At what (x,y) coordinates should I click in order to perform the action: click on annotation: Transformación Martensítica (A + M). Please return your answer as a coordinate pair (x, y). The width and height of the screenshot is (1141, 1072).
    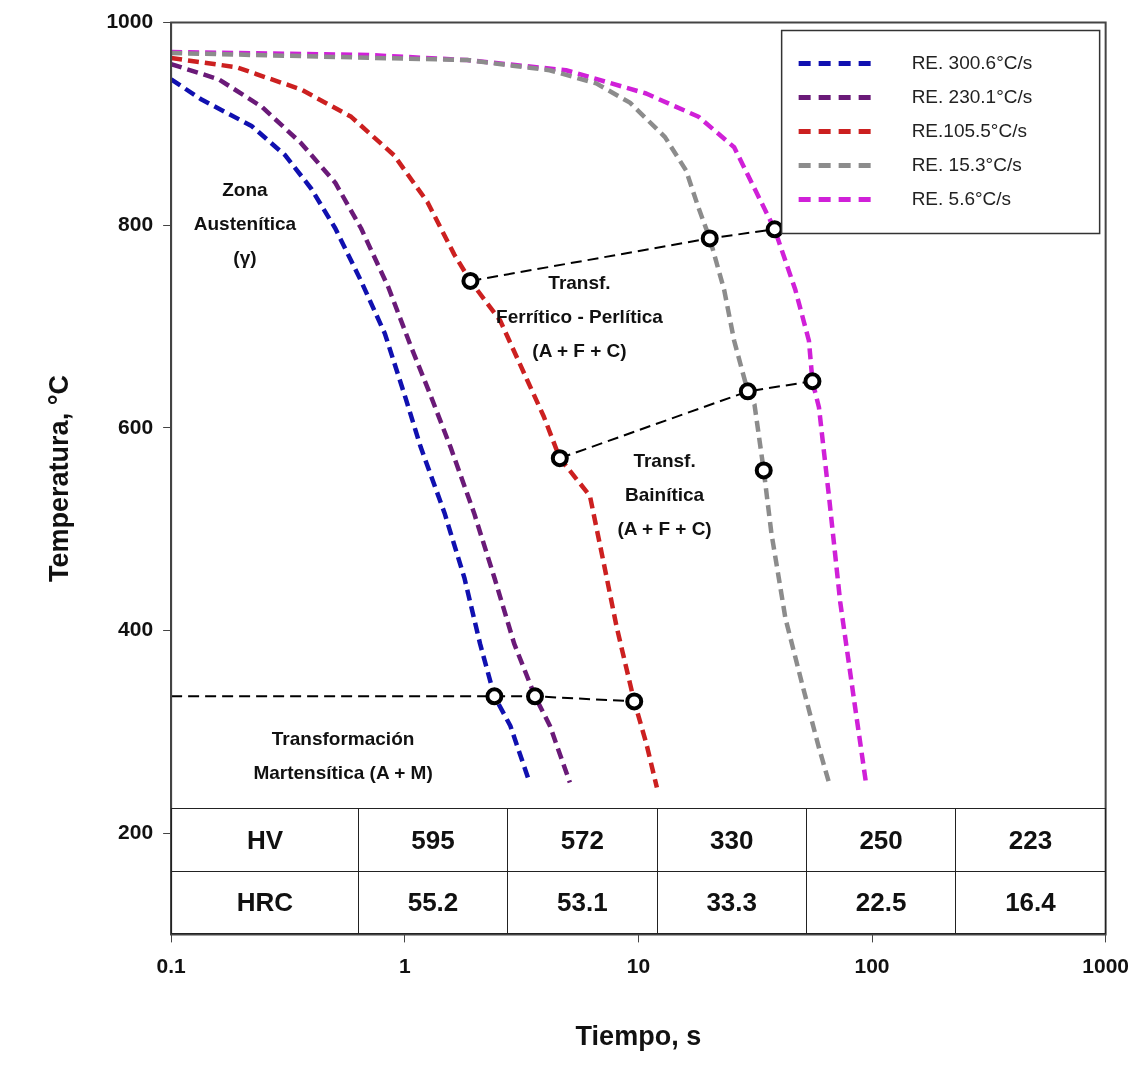
    Looking at the image, I should click on (343, 755).